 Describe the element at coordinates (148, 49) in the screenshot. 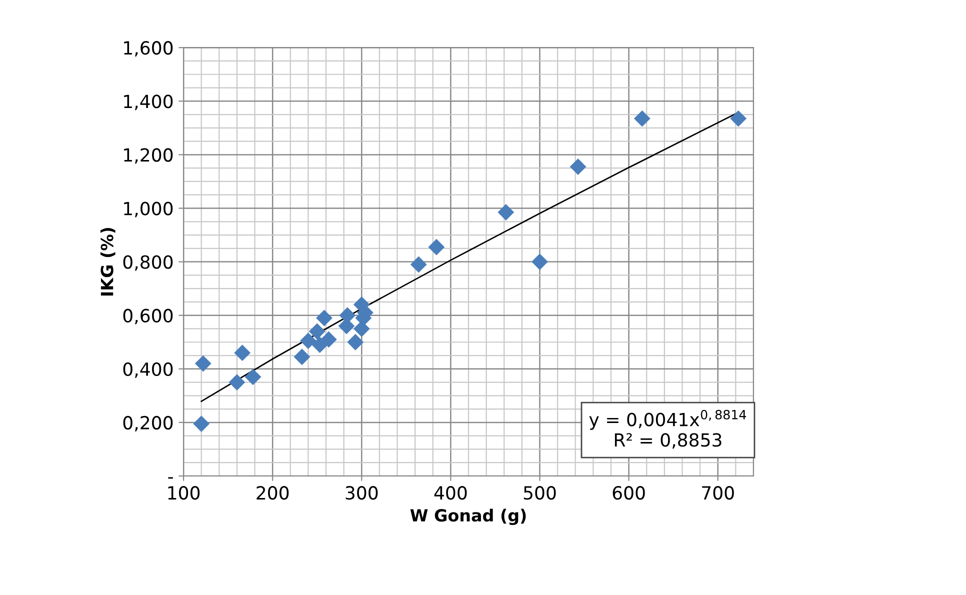

I see `y-tick-label: 1,600` at that location.